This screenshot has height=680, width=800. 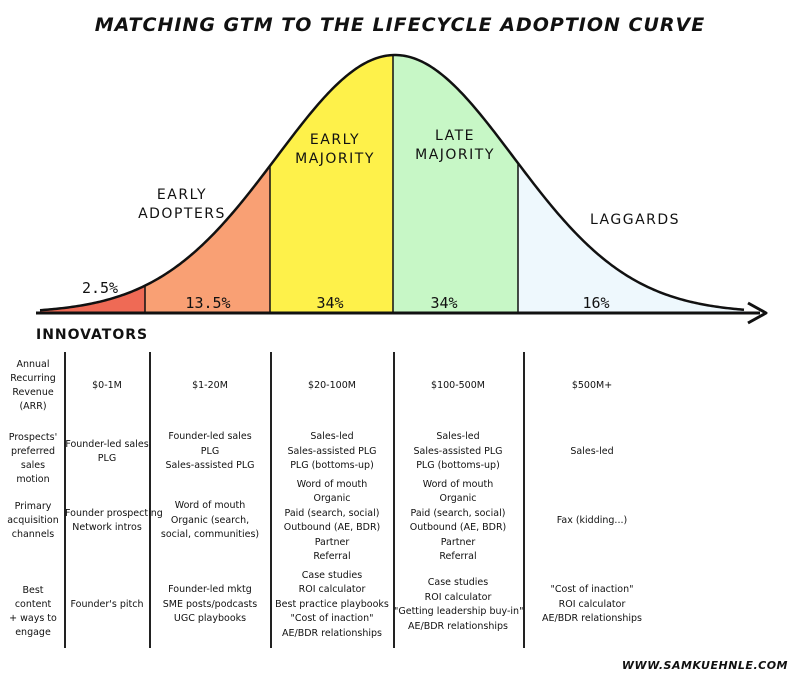 I want to click on table-cell: $100-500M, so click(x=458, y=385).